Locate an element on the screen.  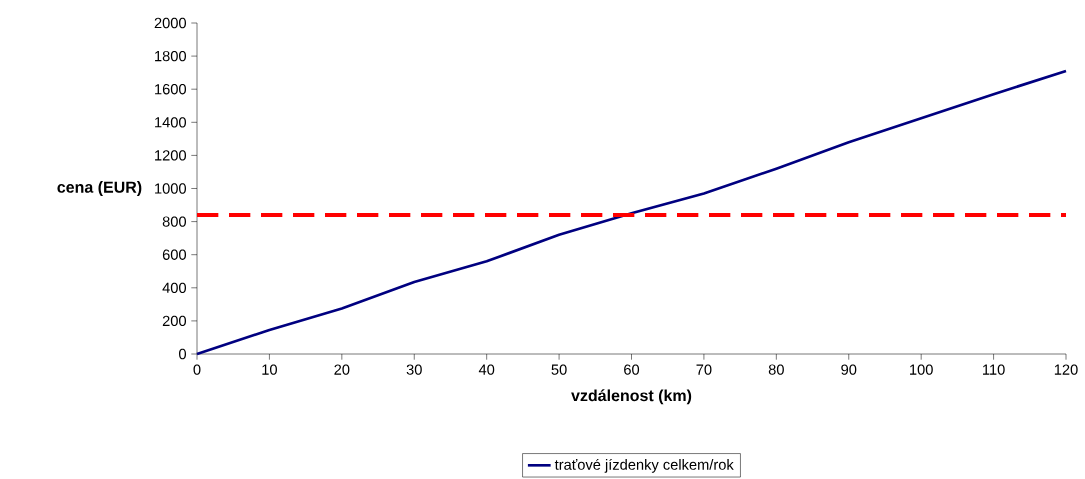
x-tick-label: 110 is located at coordinates (994, 369).